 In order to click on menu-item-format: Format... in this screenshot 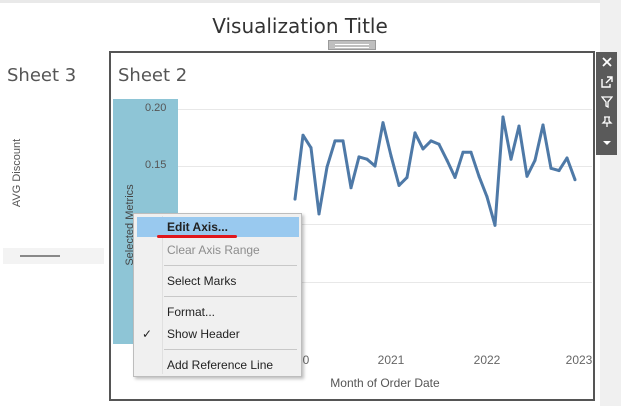, I will do `click(218, 312)`.